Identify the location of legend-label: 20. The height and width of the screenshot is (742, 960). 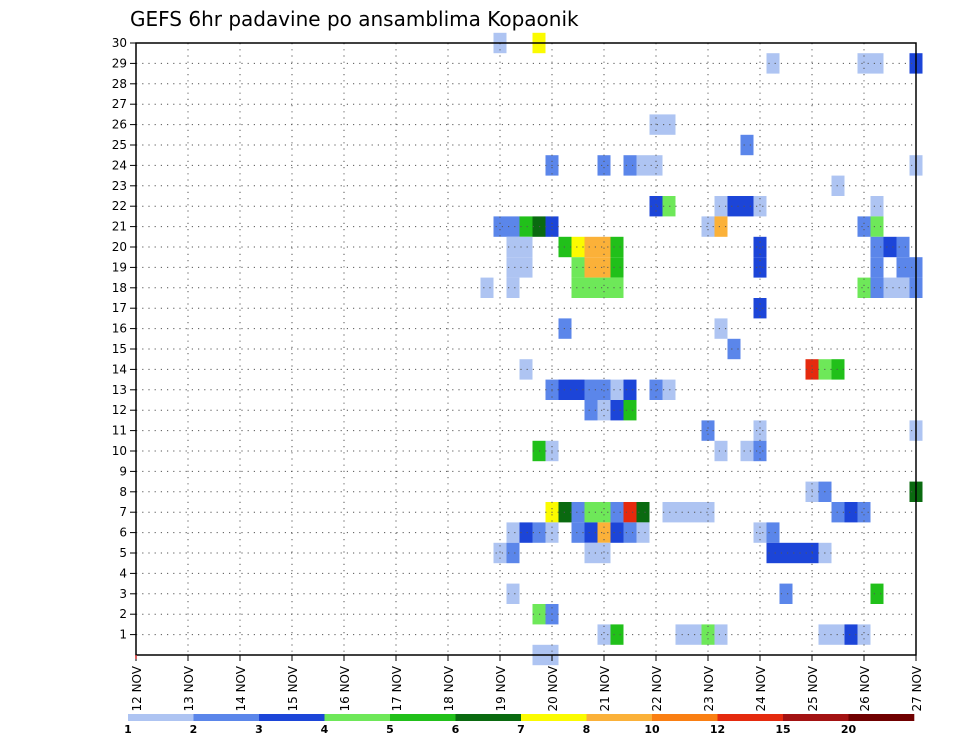
(849, 729).